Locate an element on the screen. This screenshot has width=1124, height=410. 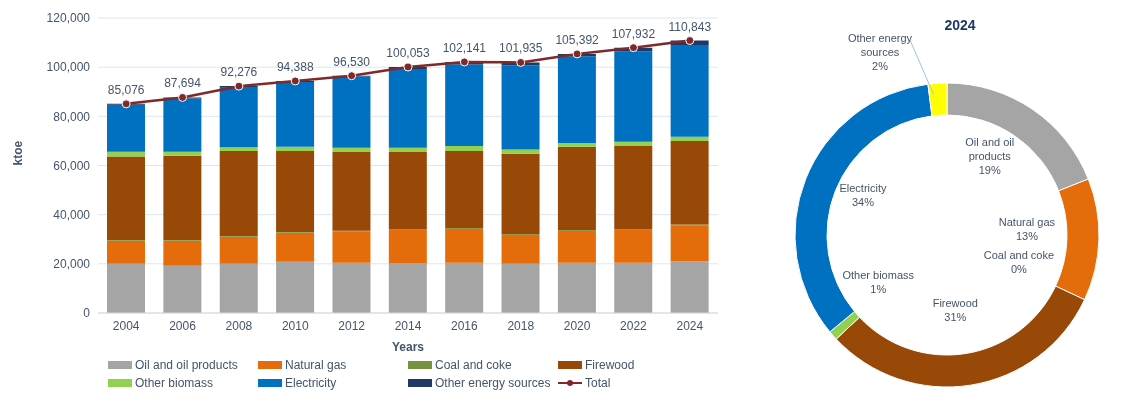
data-label: 19% is located at coordinates (989, 169).